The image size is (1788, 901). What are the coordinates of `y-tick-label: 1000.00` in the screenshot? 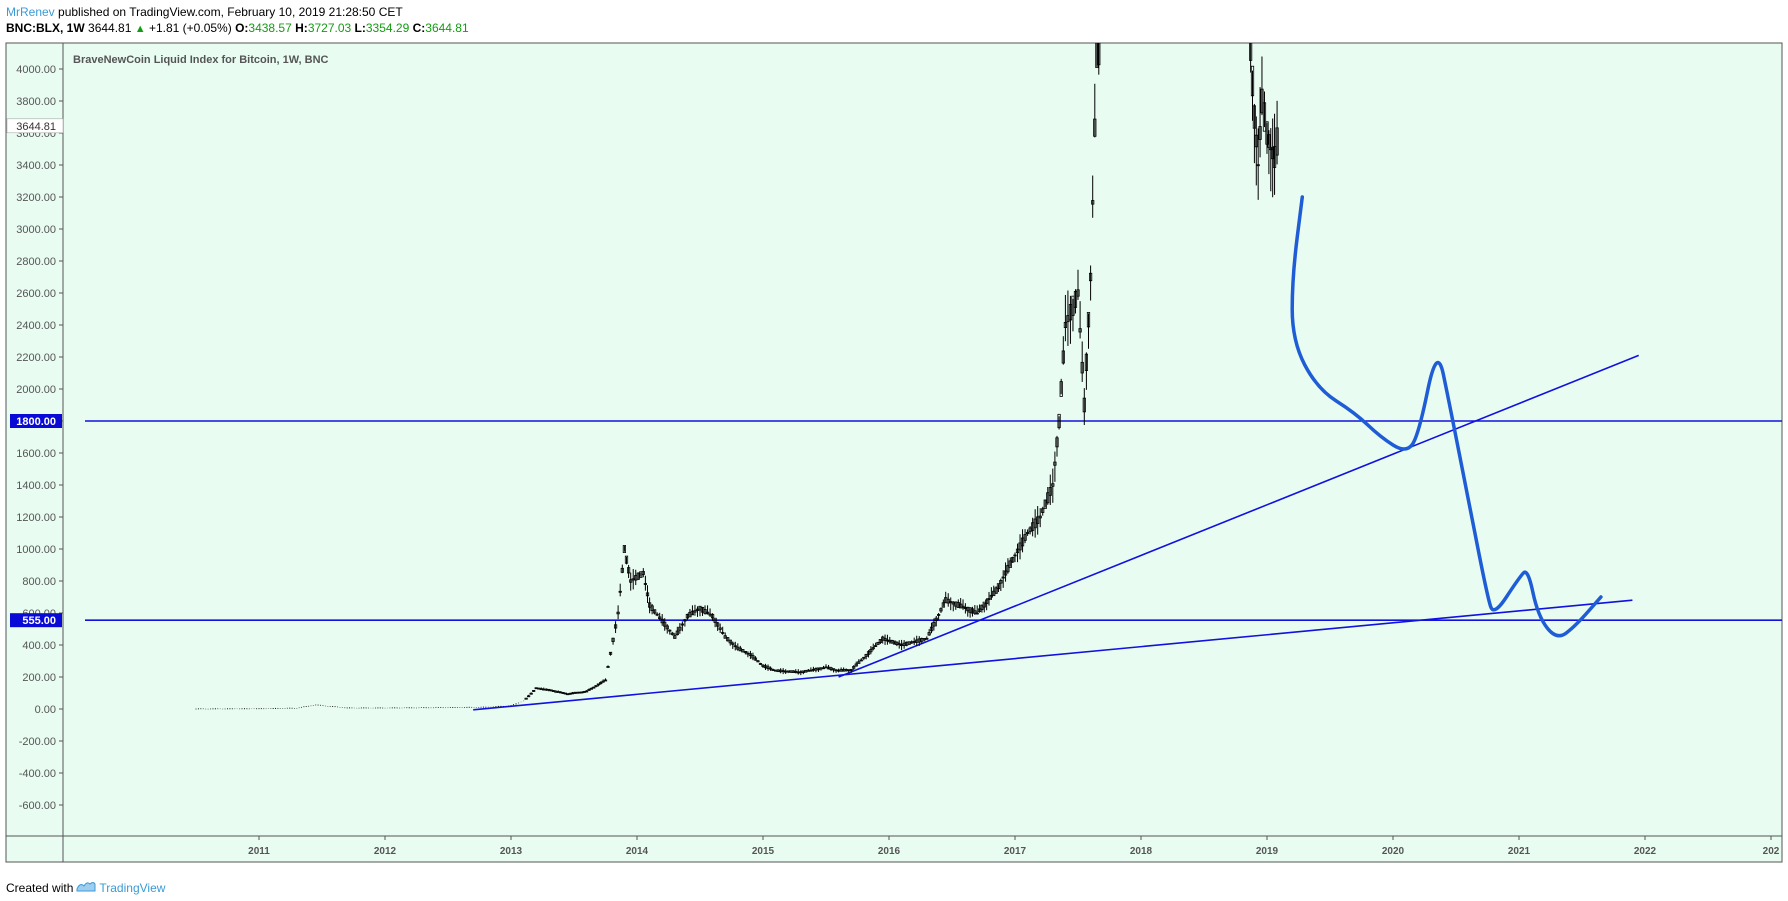 It's located at (36, 550).